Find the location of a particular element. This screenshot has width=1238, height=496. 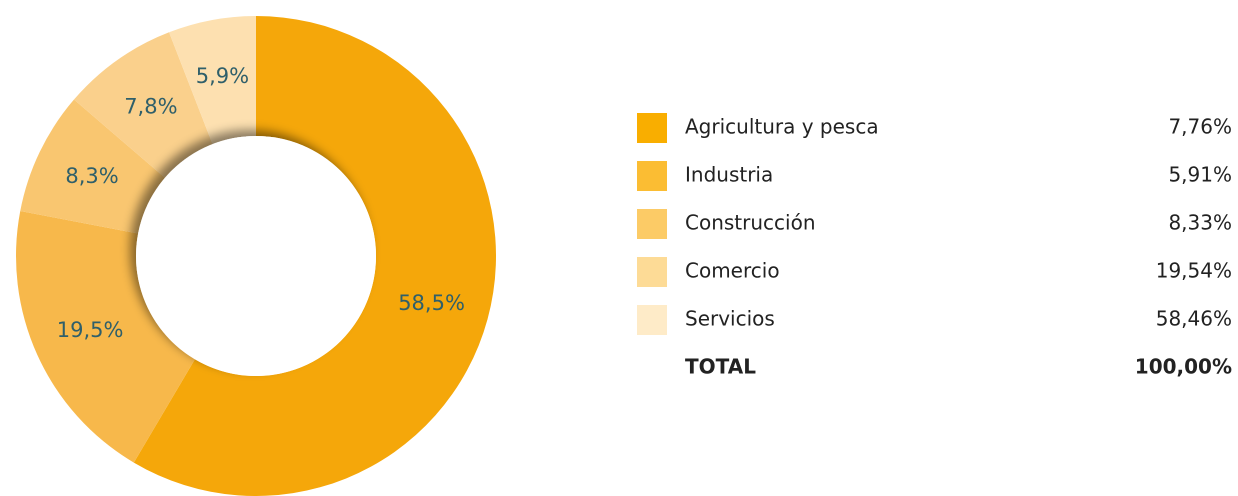

legend-value: 5,91% is located at coordinates (1200, 175).